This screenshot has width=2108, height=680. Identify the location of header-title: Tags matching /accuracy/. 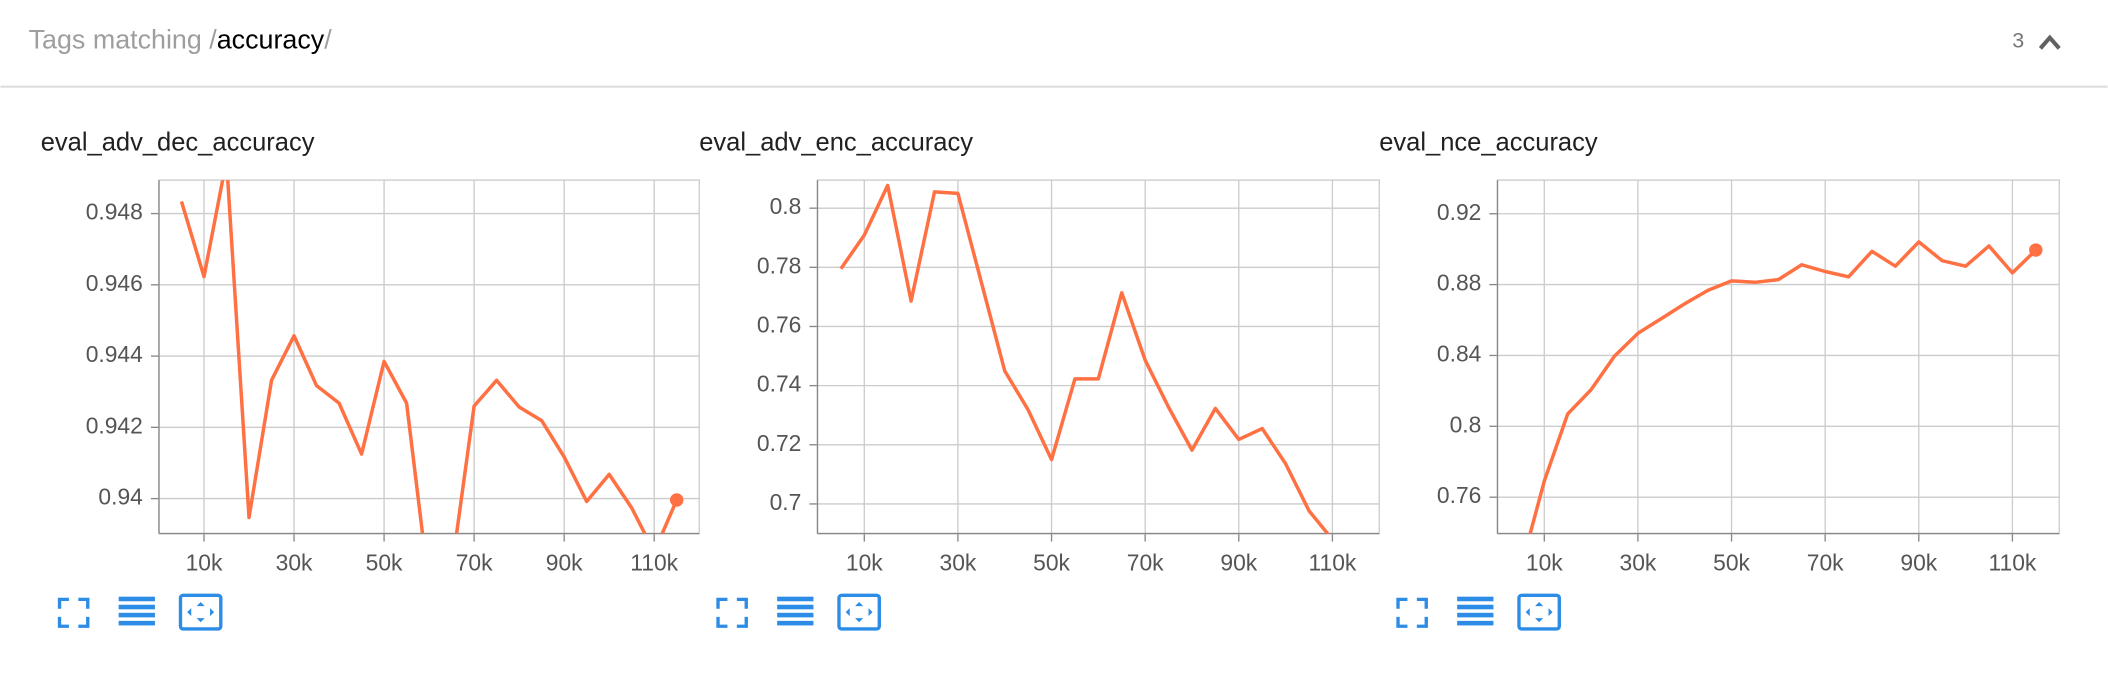
(181, 40).